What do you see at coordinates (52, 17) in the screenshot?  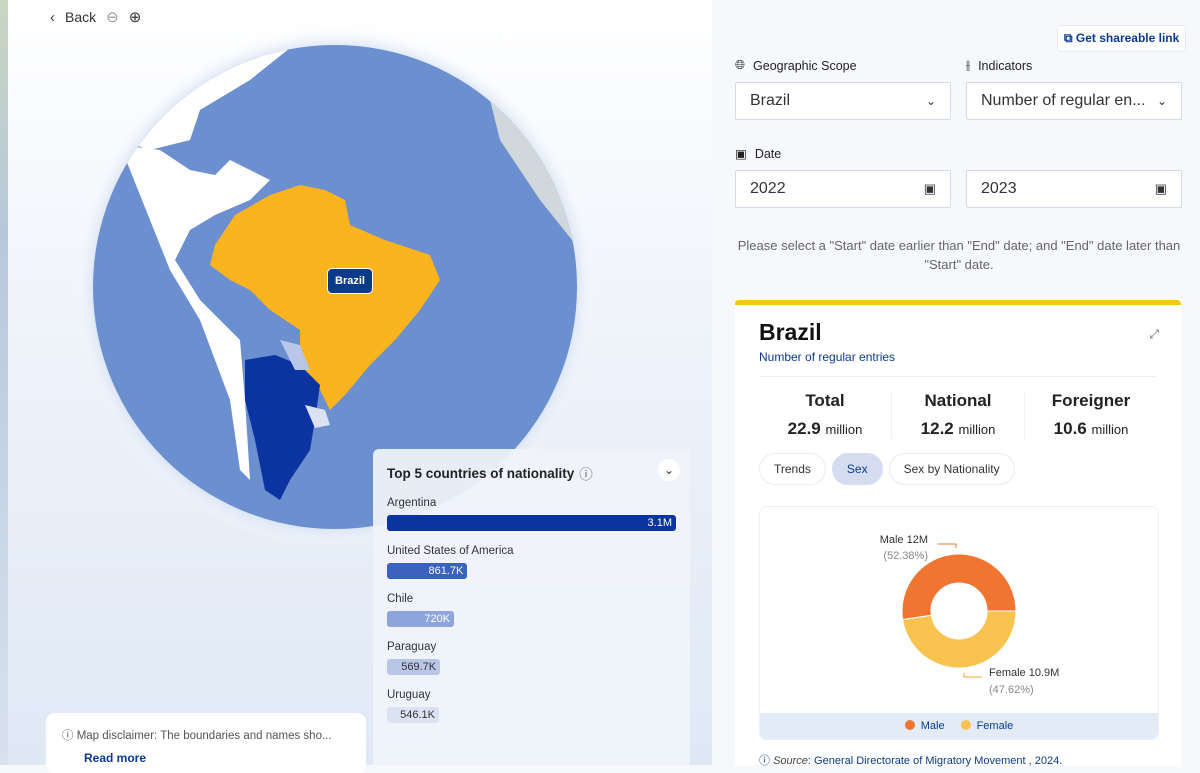 I see `chevron-left-icon: ‹` at bounding box center [52, 17].